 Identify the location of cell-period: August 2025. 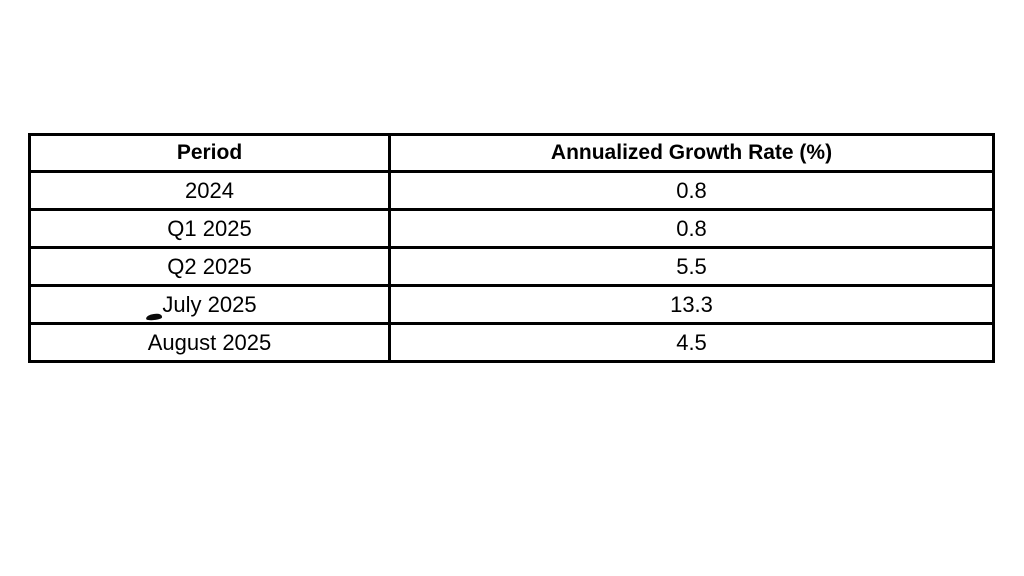
(209, 342).